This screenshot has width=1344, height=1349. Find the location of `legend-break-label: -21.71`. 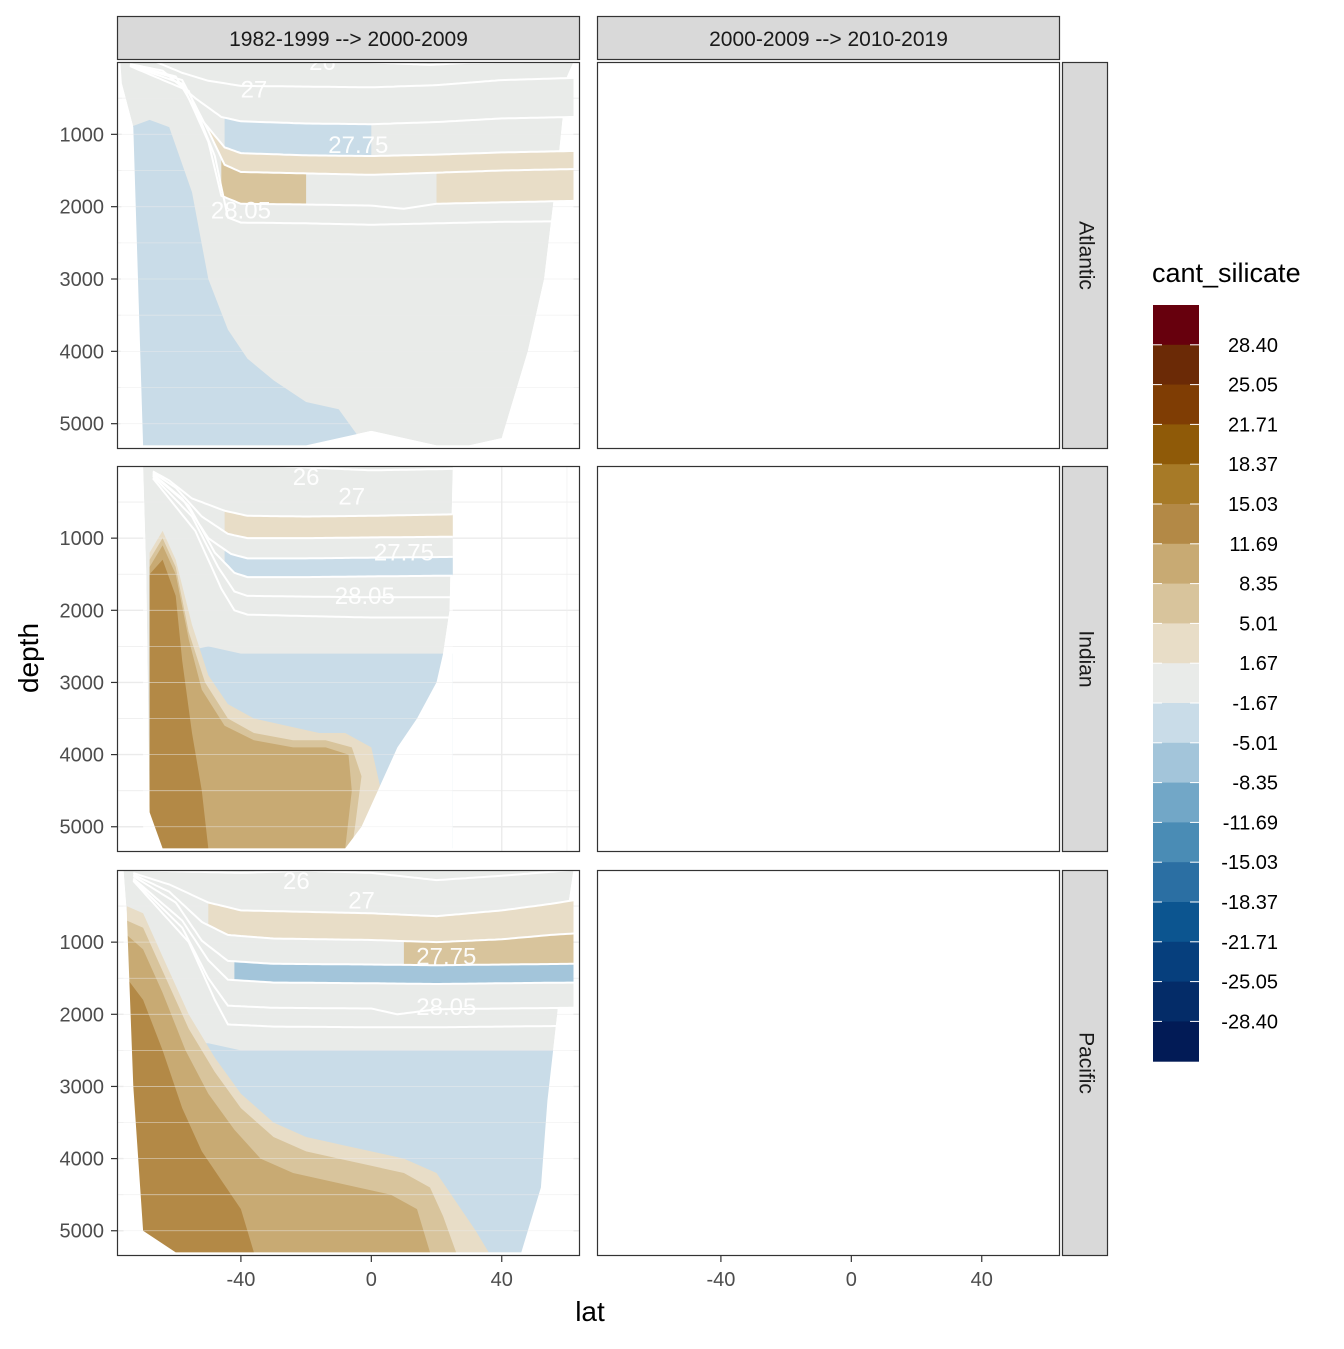

legend-break-label: -21.71 is located at coordinates (1249, 943).